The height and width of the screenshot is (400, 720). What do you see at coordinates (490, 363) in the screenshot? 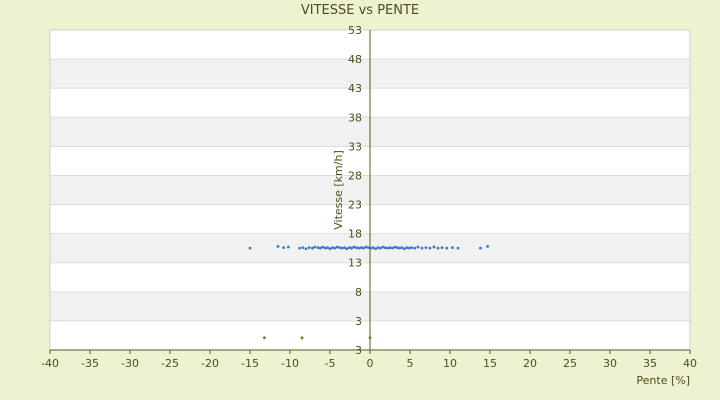
I see `x-tick-label: 15` at bounding box center [490, 363].